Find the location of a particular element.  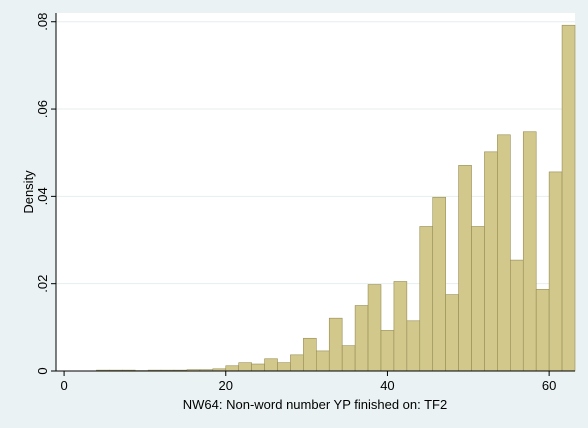

x-ticks: 0 20 40 60 is located at coordinates (308, 382).